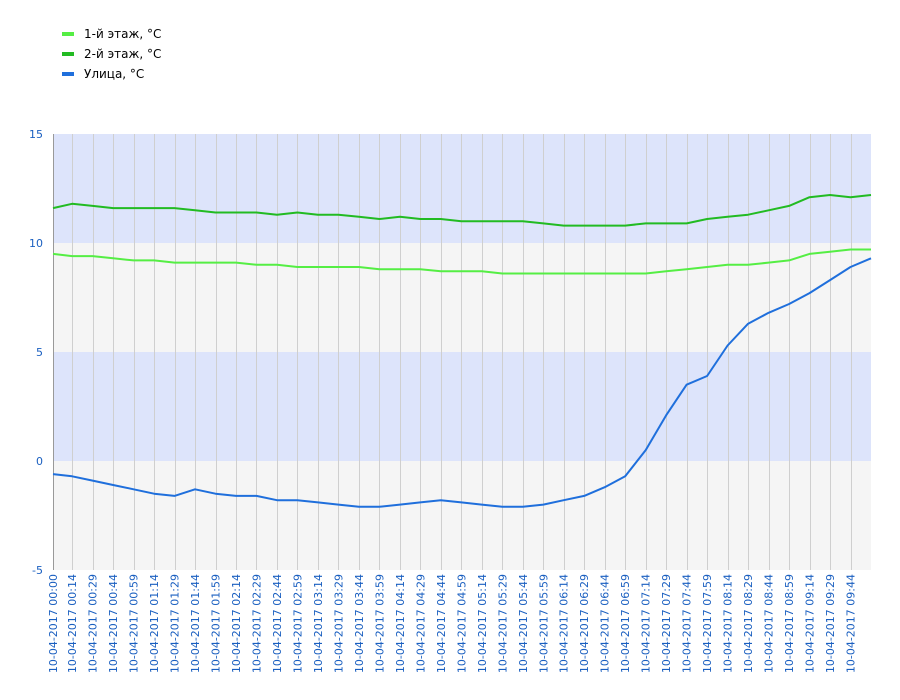  I want to click on x-tick-label: 10-04-2017 02:59, so click(297, 623).